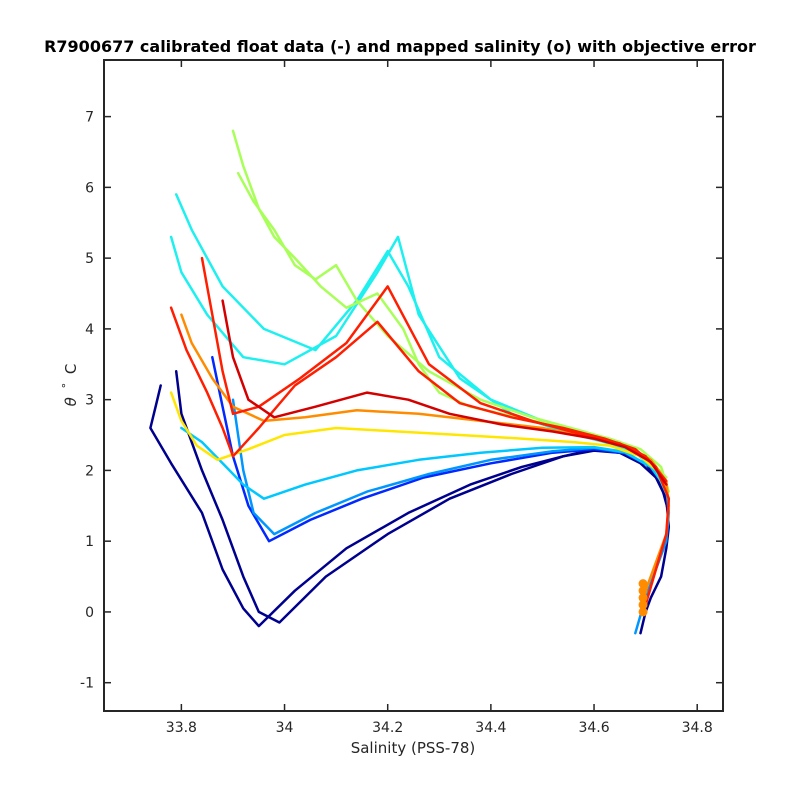 The image size is (800, 800). What do you see at coordinates (71, 369) in the screenshot?
I see `y-axis-label-unit: C` at bounding box center [71, 369].